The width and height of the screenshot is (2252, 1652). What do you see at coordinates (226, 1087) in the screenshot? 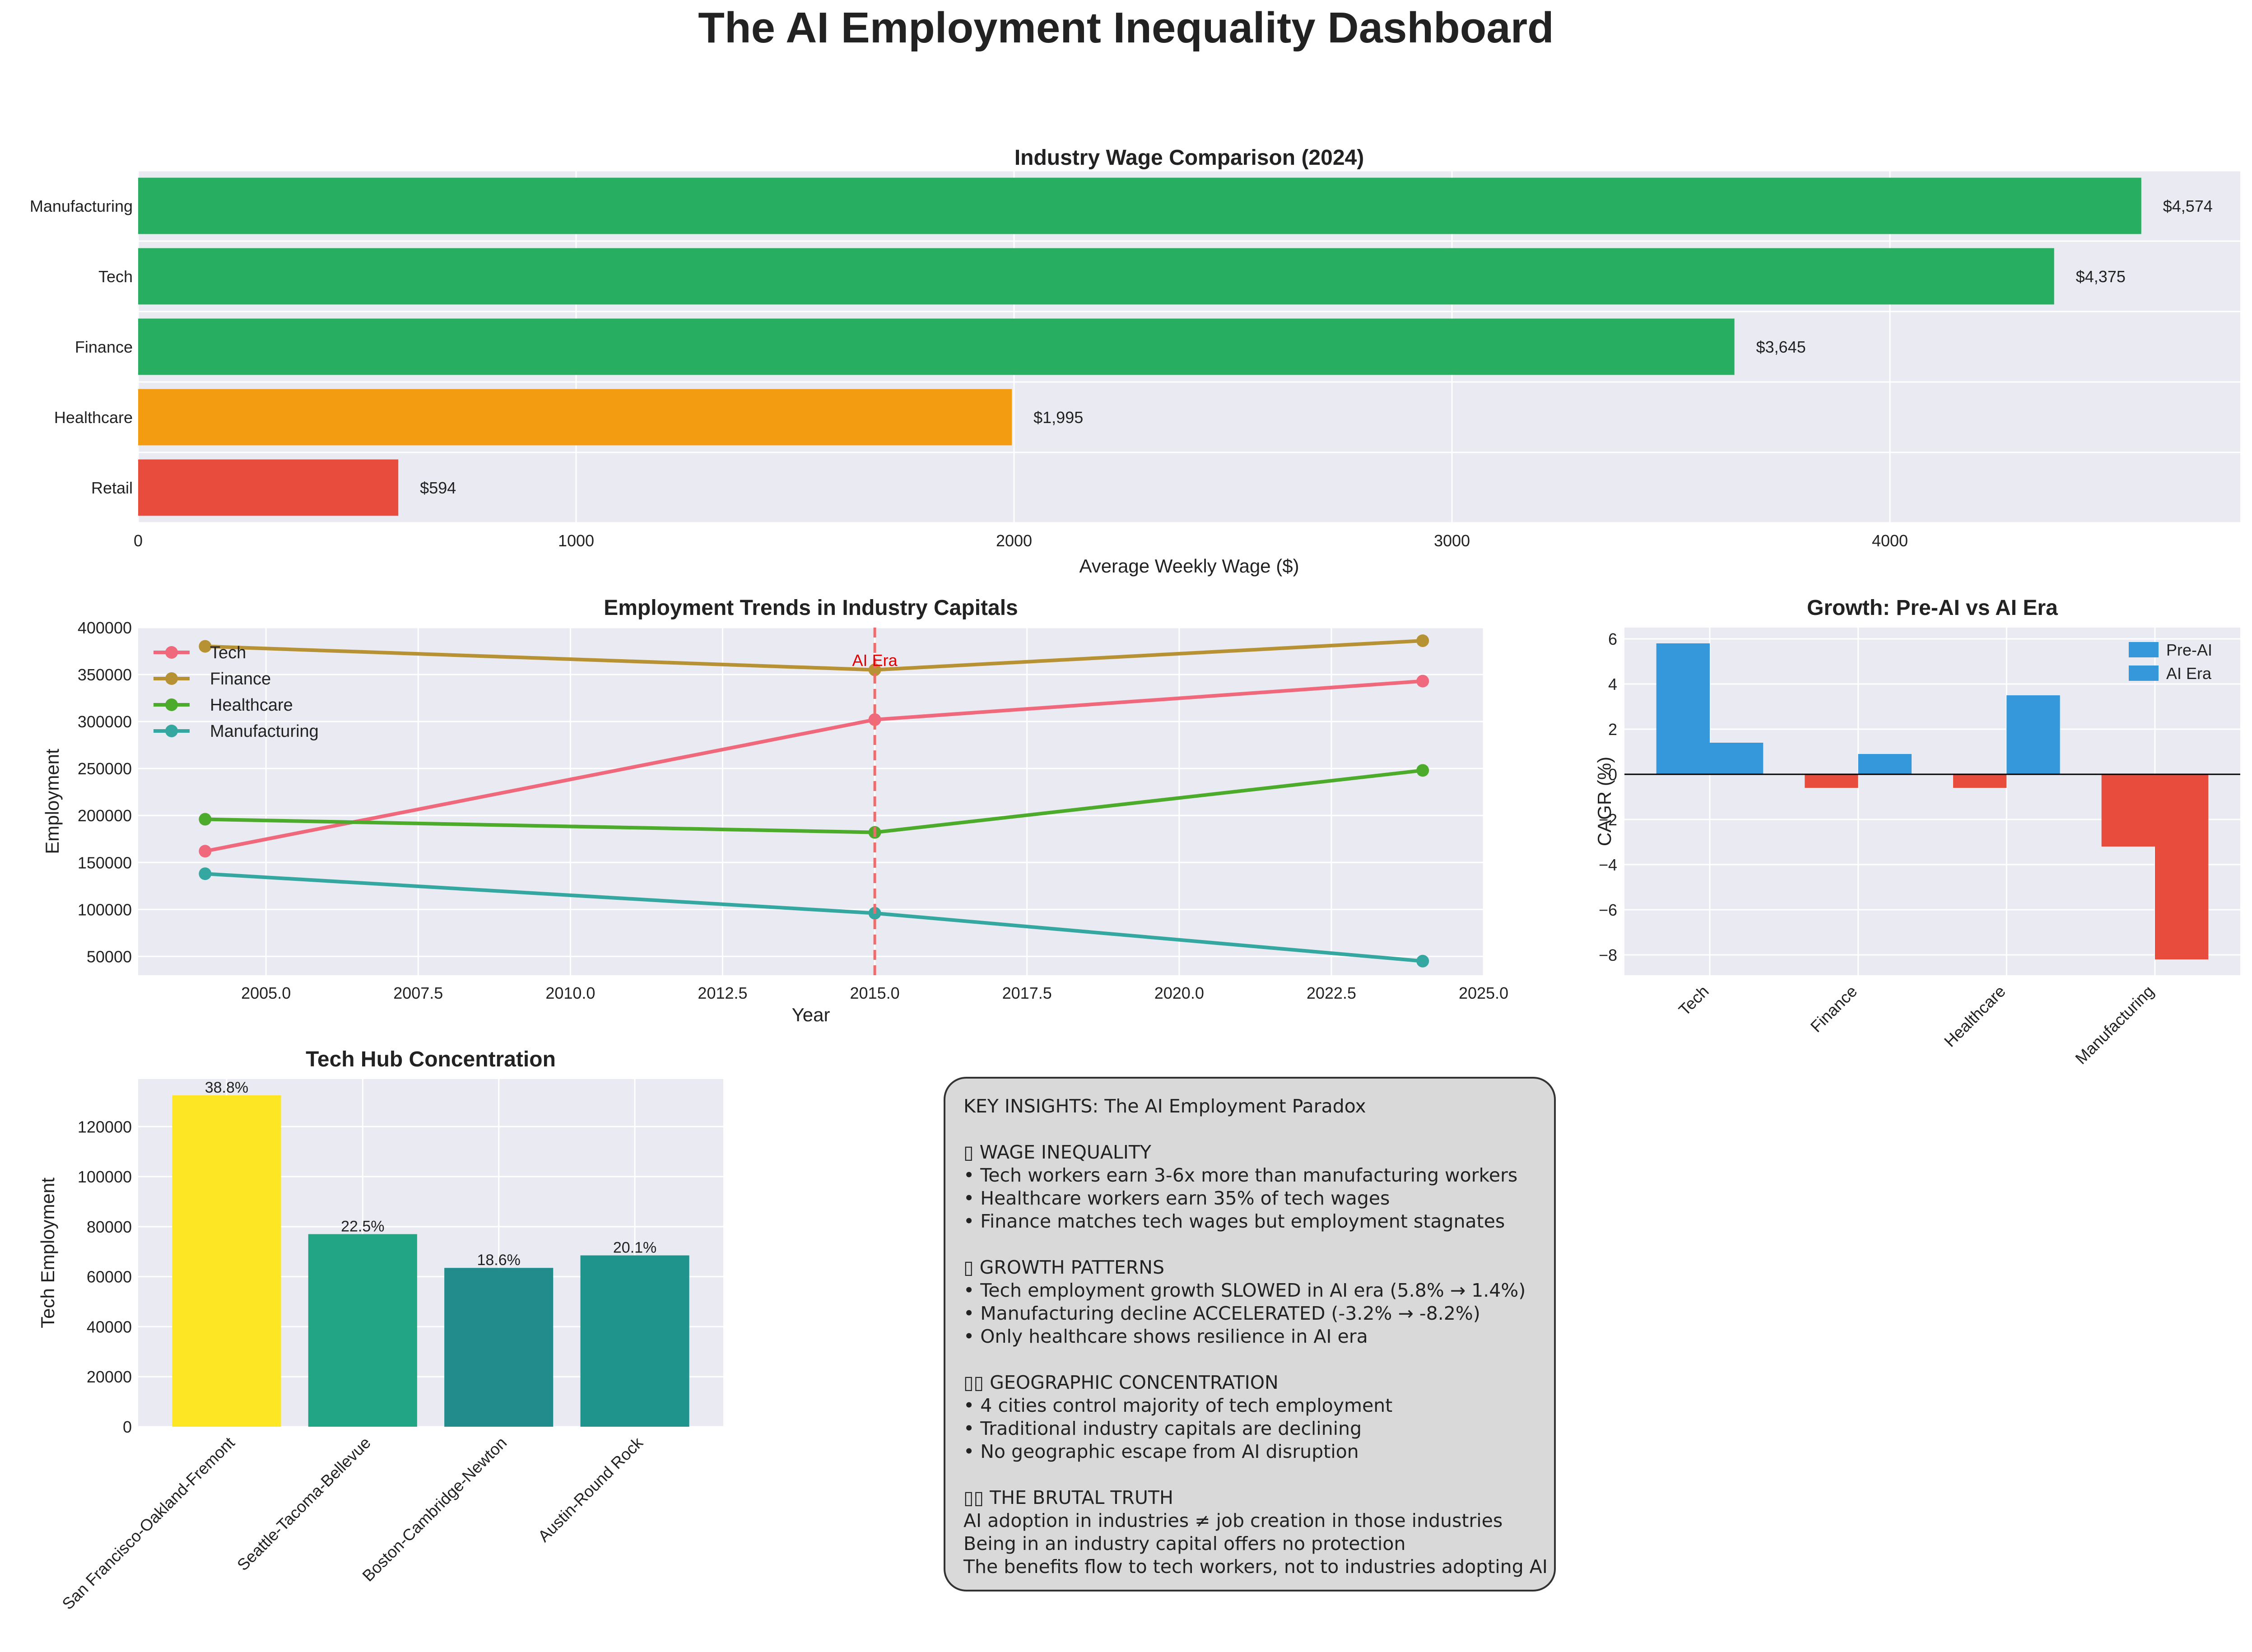
I see `hubs-value-label: 38.8%` at bounding box center [226, 1087].